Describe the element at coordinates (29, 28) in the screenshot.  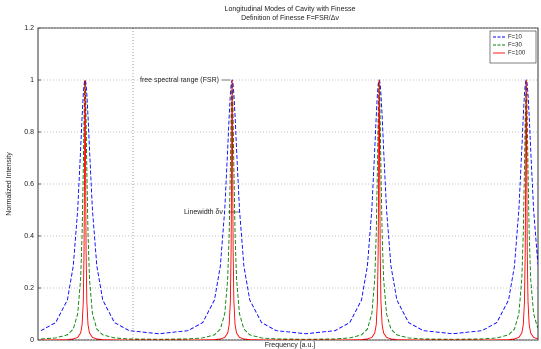
I see `y-tick-label: 1.2` at that location.